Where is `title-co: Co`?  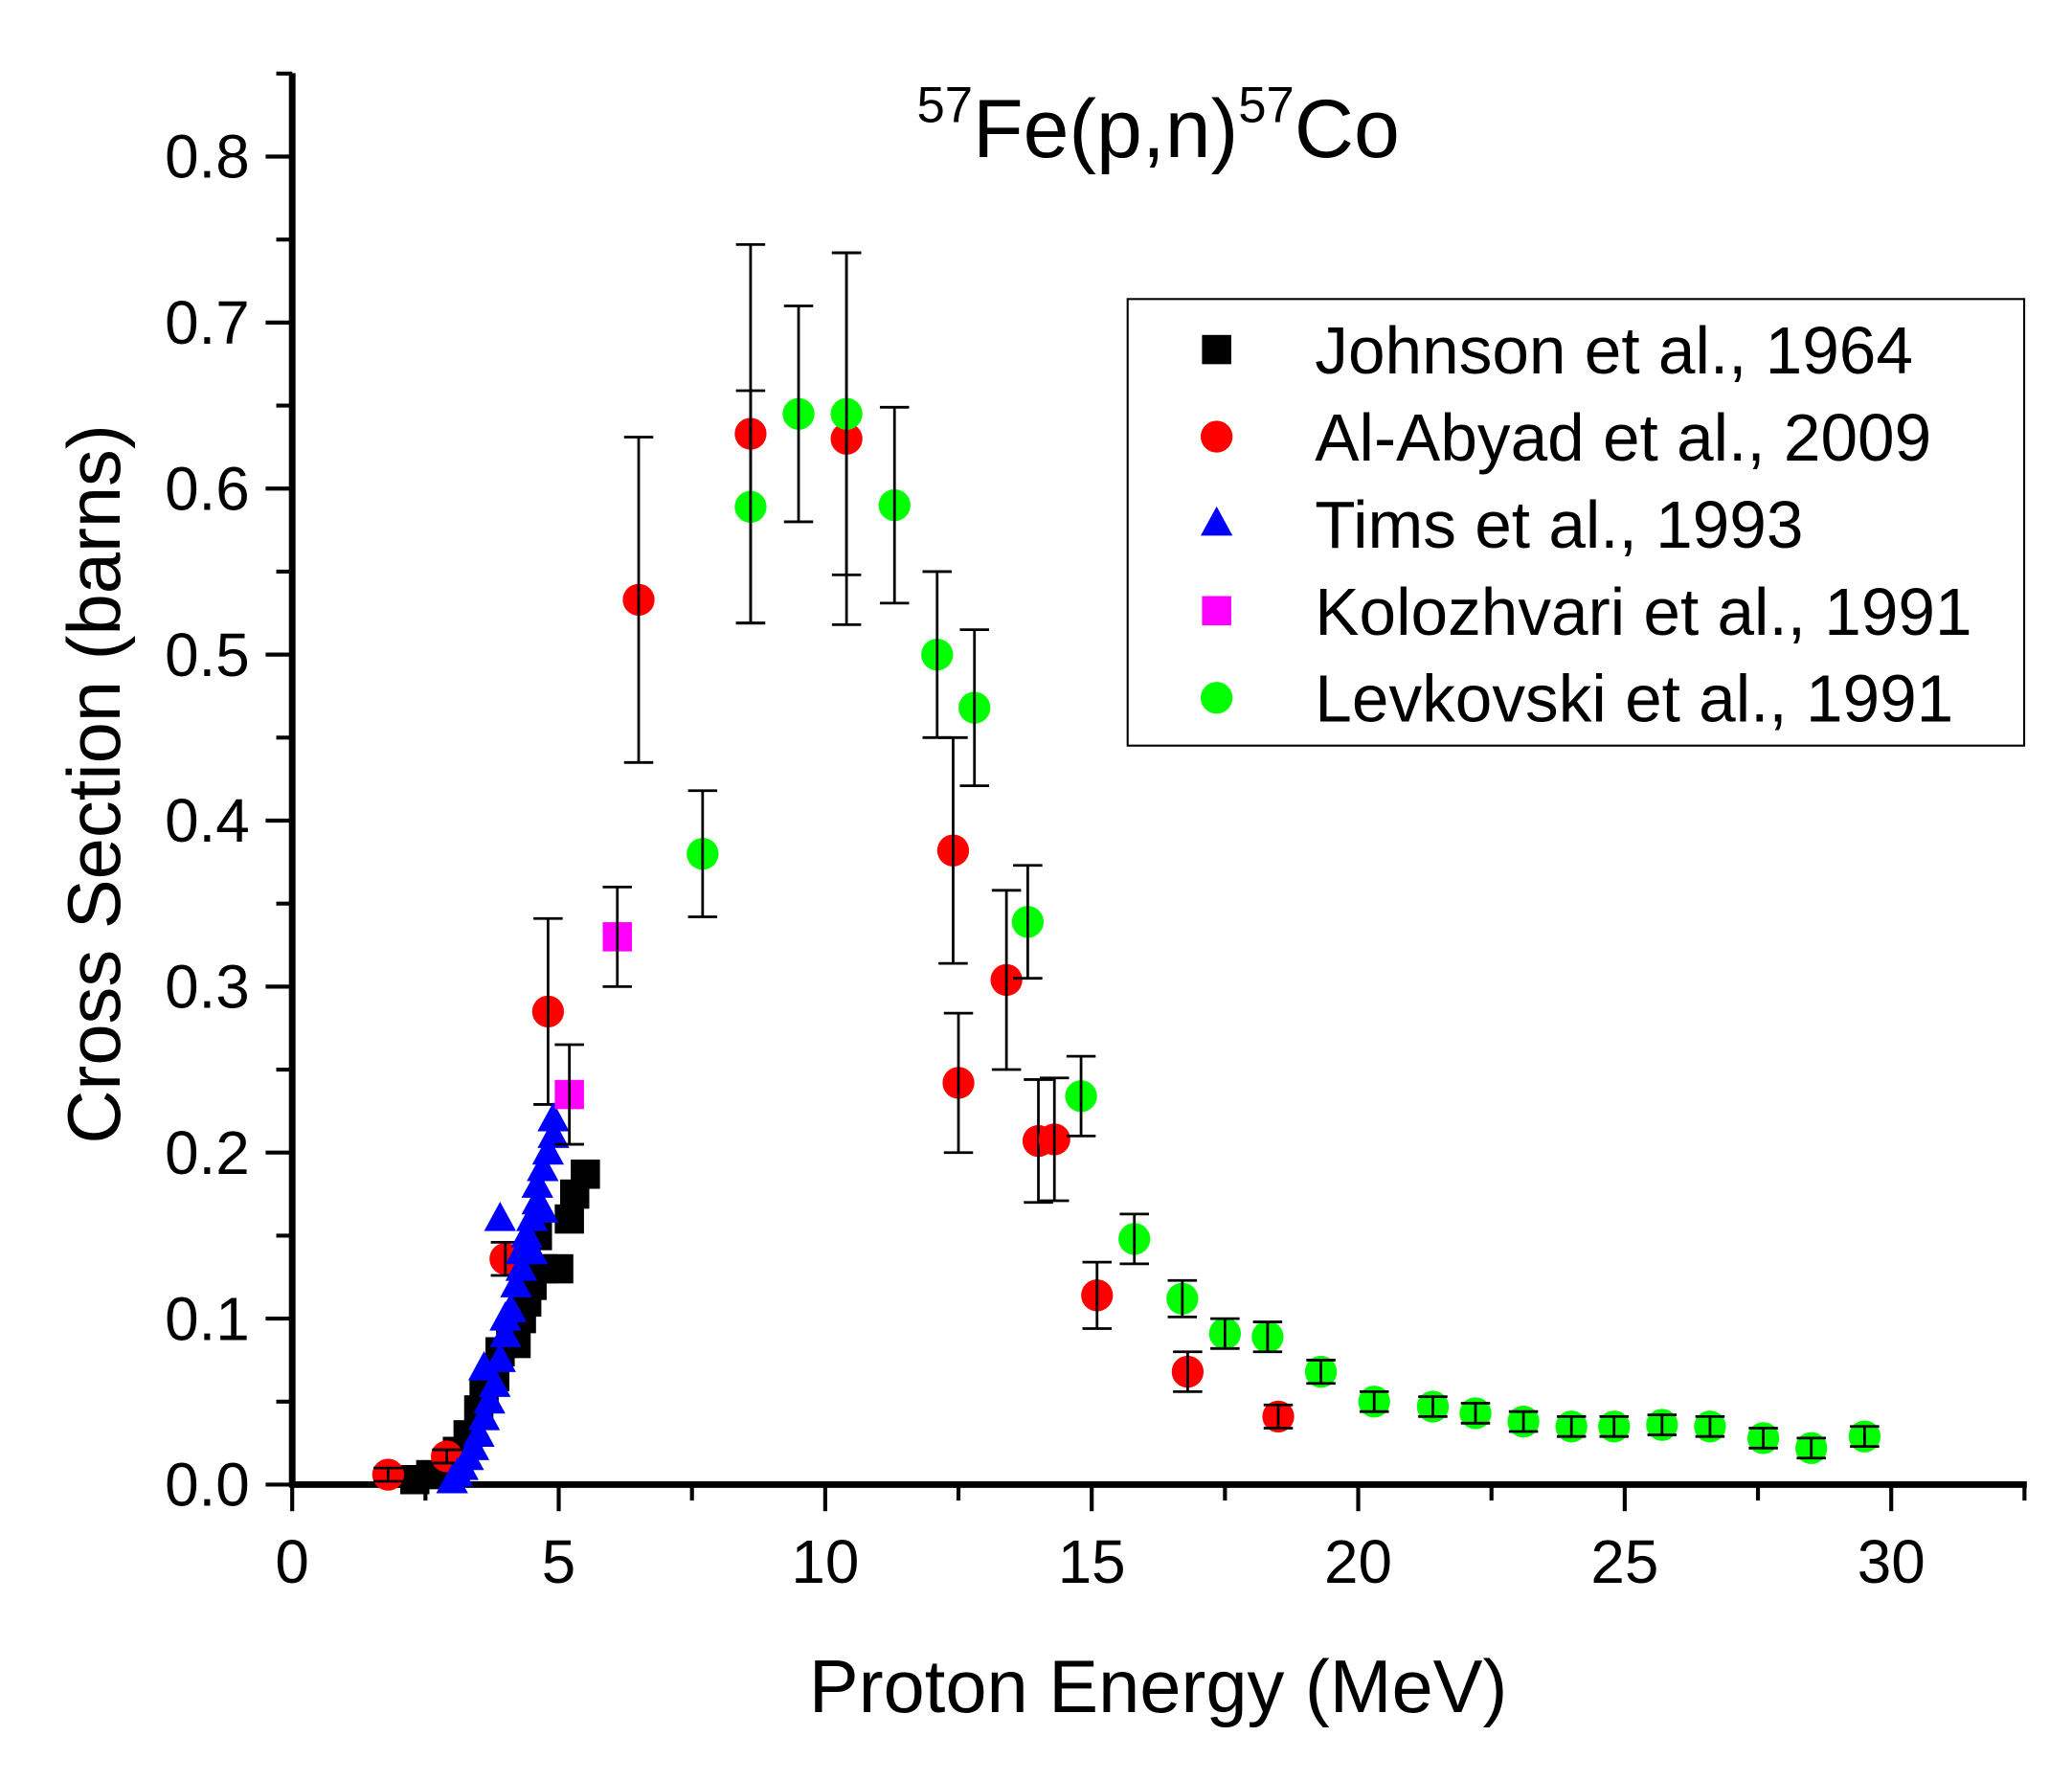 title-co: Co is located at coordinates (1347, 129).